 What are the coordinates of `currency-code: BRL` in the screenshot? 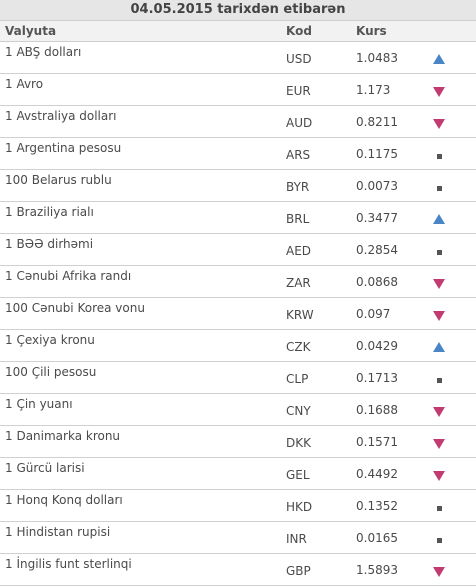 It's located at (298, 219).